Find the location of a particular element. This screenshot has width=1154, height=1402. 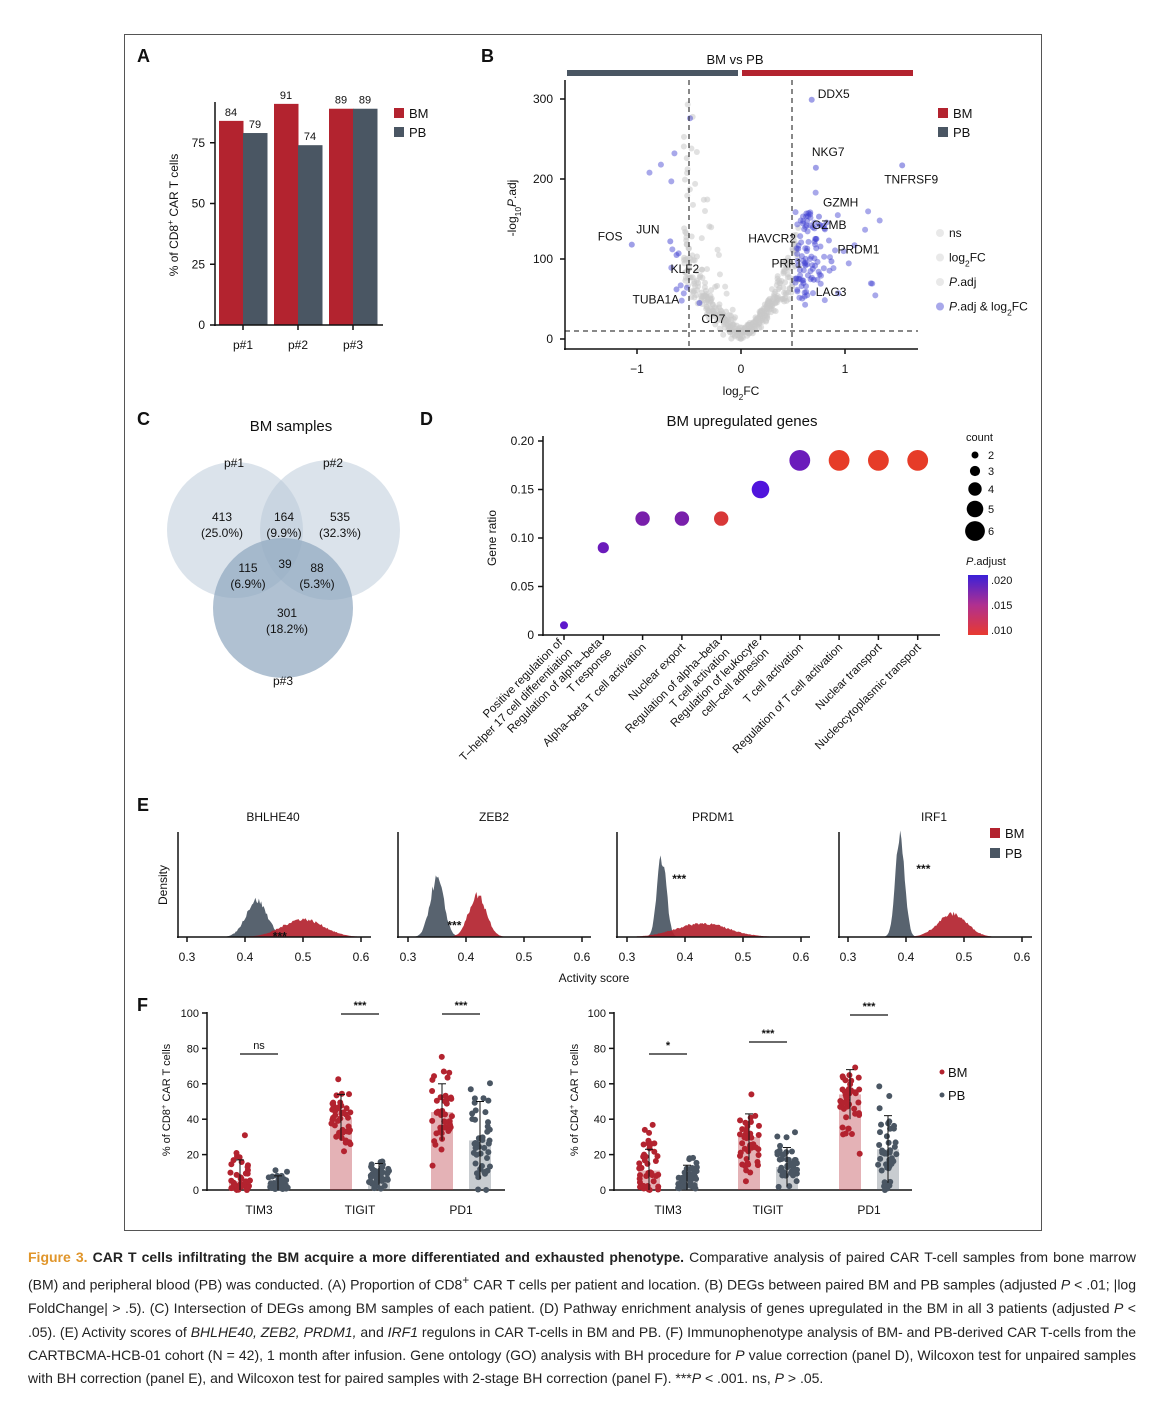

venn-region-percent: (32.3%) is located at coordinates (340, 533).